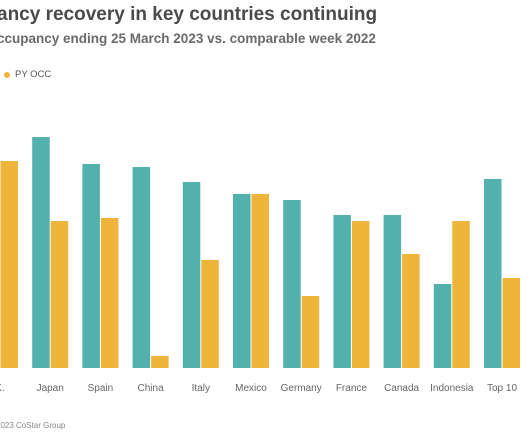  Describe the element at coordinates (160, 362) in the screenshot. I see `bar-py-occ-china` at that location.